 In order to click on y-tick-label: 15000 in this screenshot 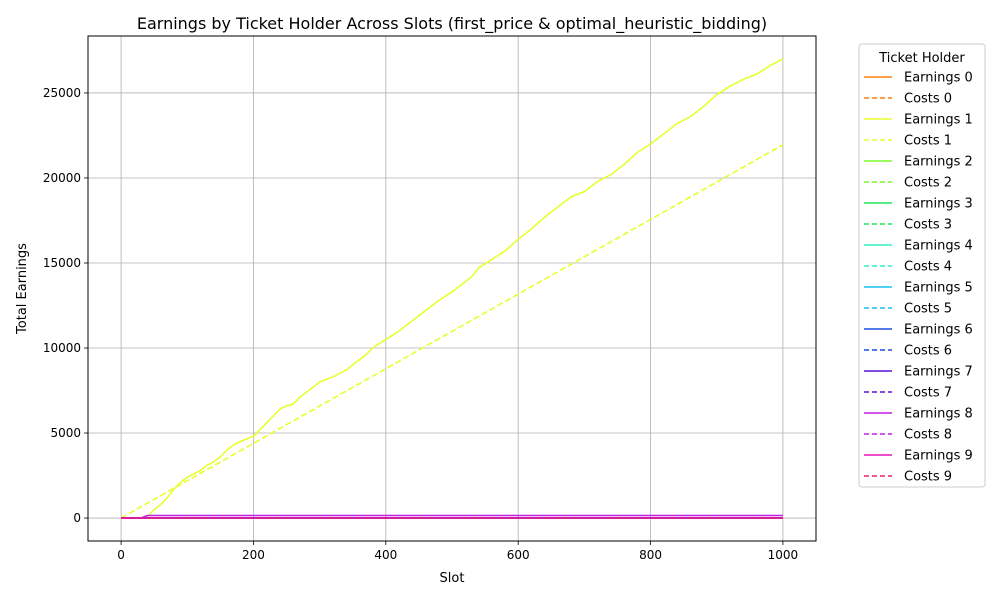, I will do `click(62, 263)`.